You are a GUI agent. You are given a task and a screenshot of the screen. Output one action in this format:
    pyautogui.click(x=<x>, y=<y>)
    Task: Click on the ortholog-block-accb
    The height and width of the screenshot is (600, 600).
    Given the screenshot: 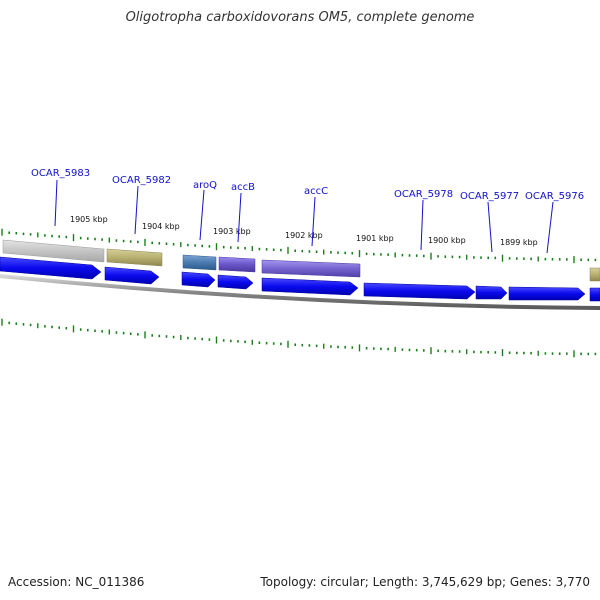 What is the action you would take?
    pyautogui.click(x=237, y=264)
    